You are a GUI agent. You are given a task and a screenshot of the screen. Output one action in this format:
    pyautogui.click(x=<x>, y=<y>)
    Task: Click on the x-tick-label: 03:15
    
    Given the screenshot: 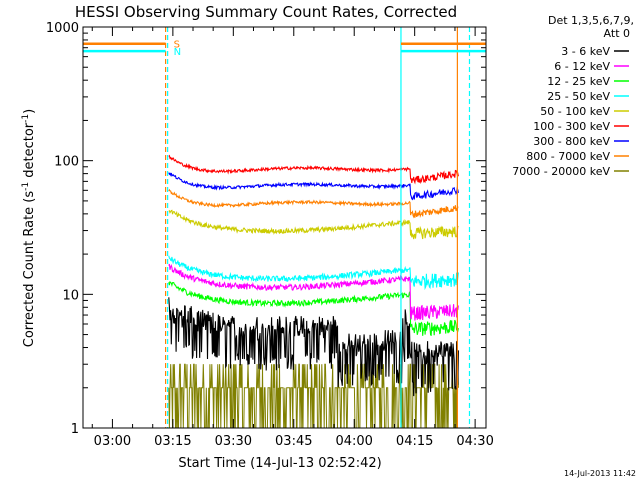 What is the action you would take?
    pyautogui.click(x=172, y=441)
    